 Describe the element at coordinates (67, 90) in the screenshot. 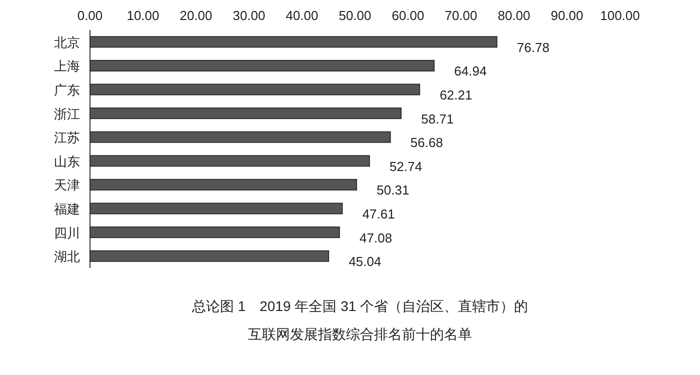

I see `y-tick-label: 广东` at that location.